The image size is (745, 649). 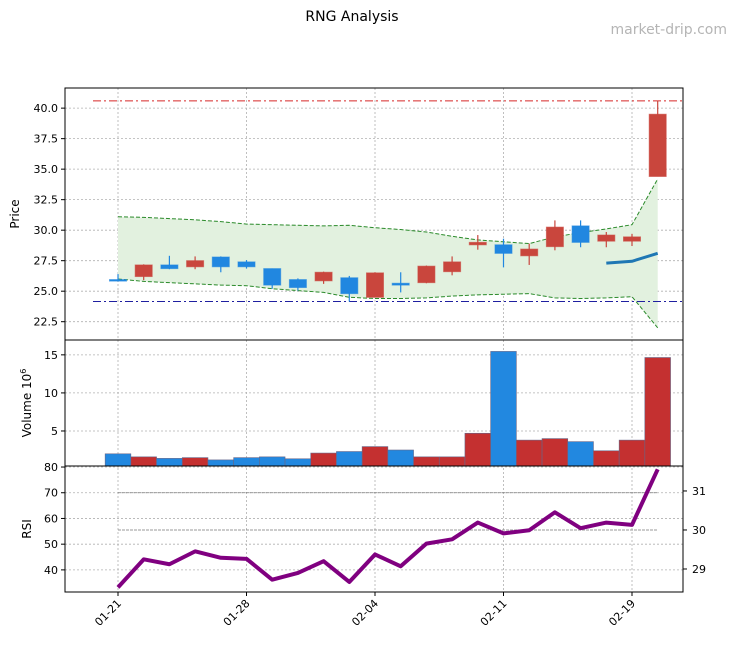 I want to click on watermark: market-drip.com, so click(x=668, y=30).